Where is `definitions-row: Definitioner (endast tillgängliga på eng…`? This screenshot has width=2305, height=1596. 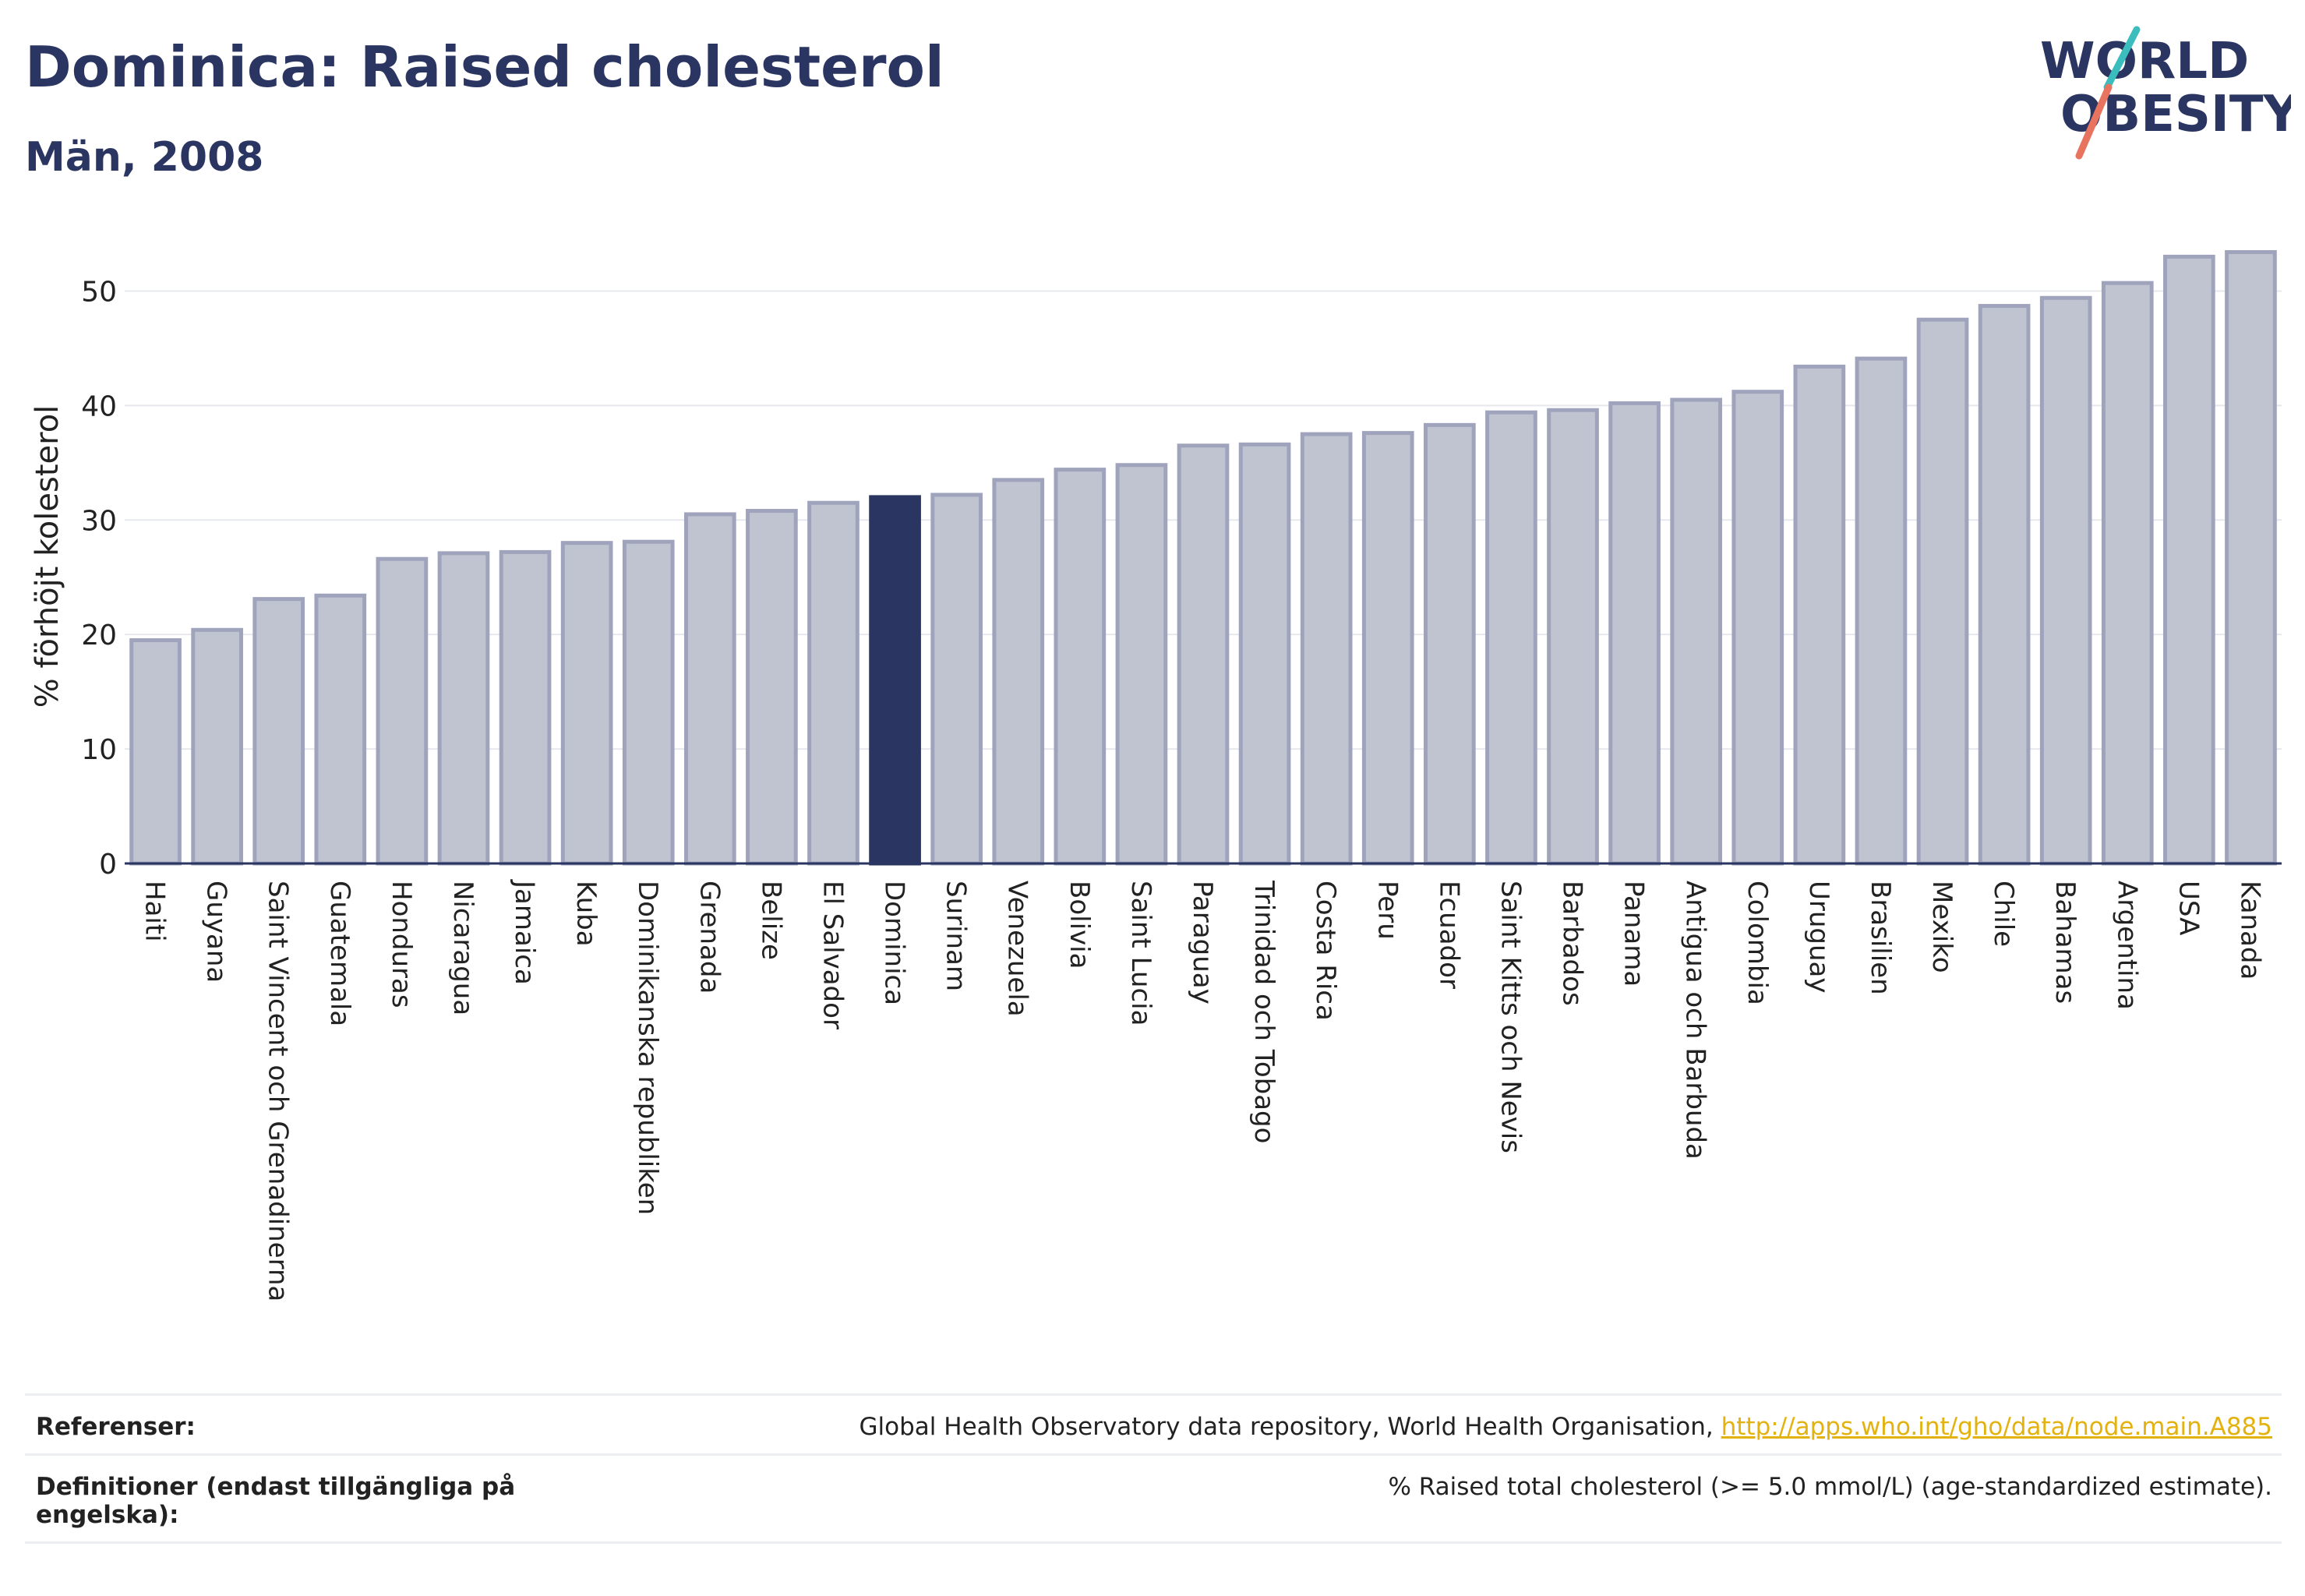
definitions-row: Definitioner (endast tillgängliga på eng… is located at coordinates (1153, 1498).